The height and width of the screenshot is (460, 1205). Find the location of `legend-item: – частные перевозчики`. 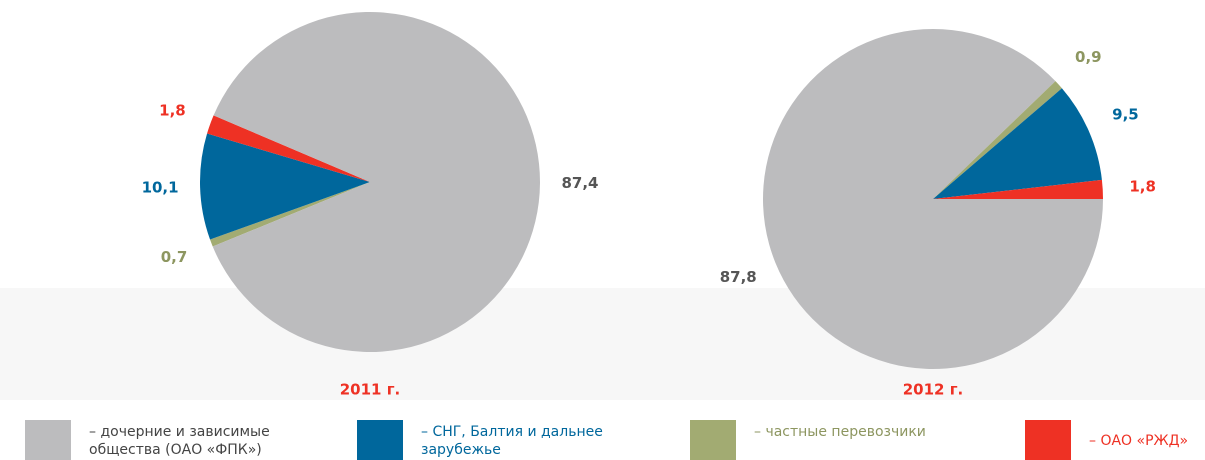

legend-item: – частные перевозчики is located at coordinates (840, 440).